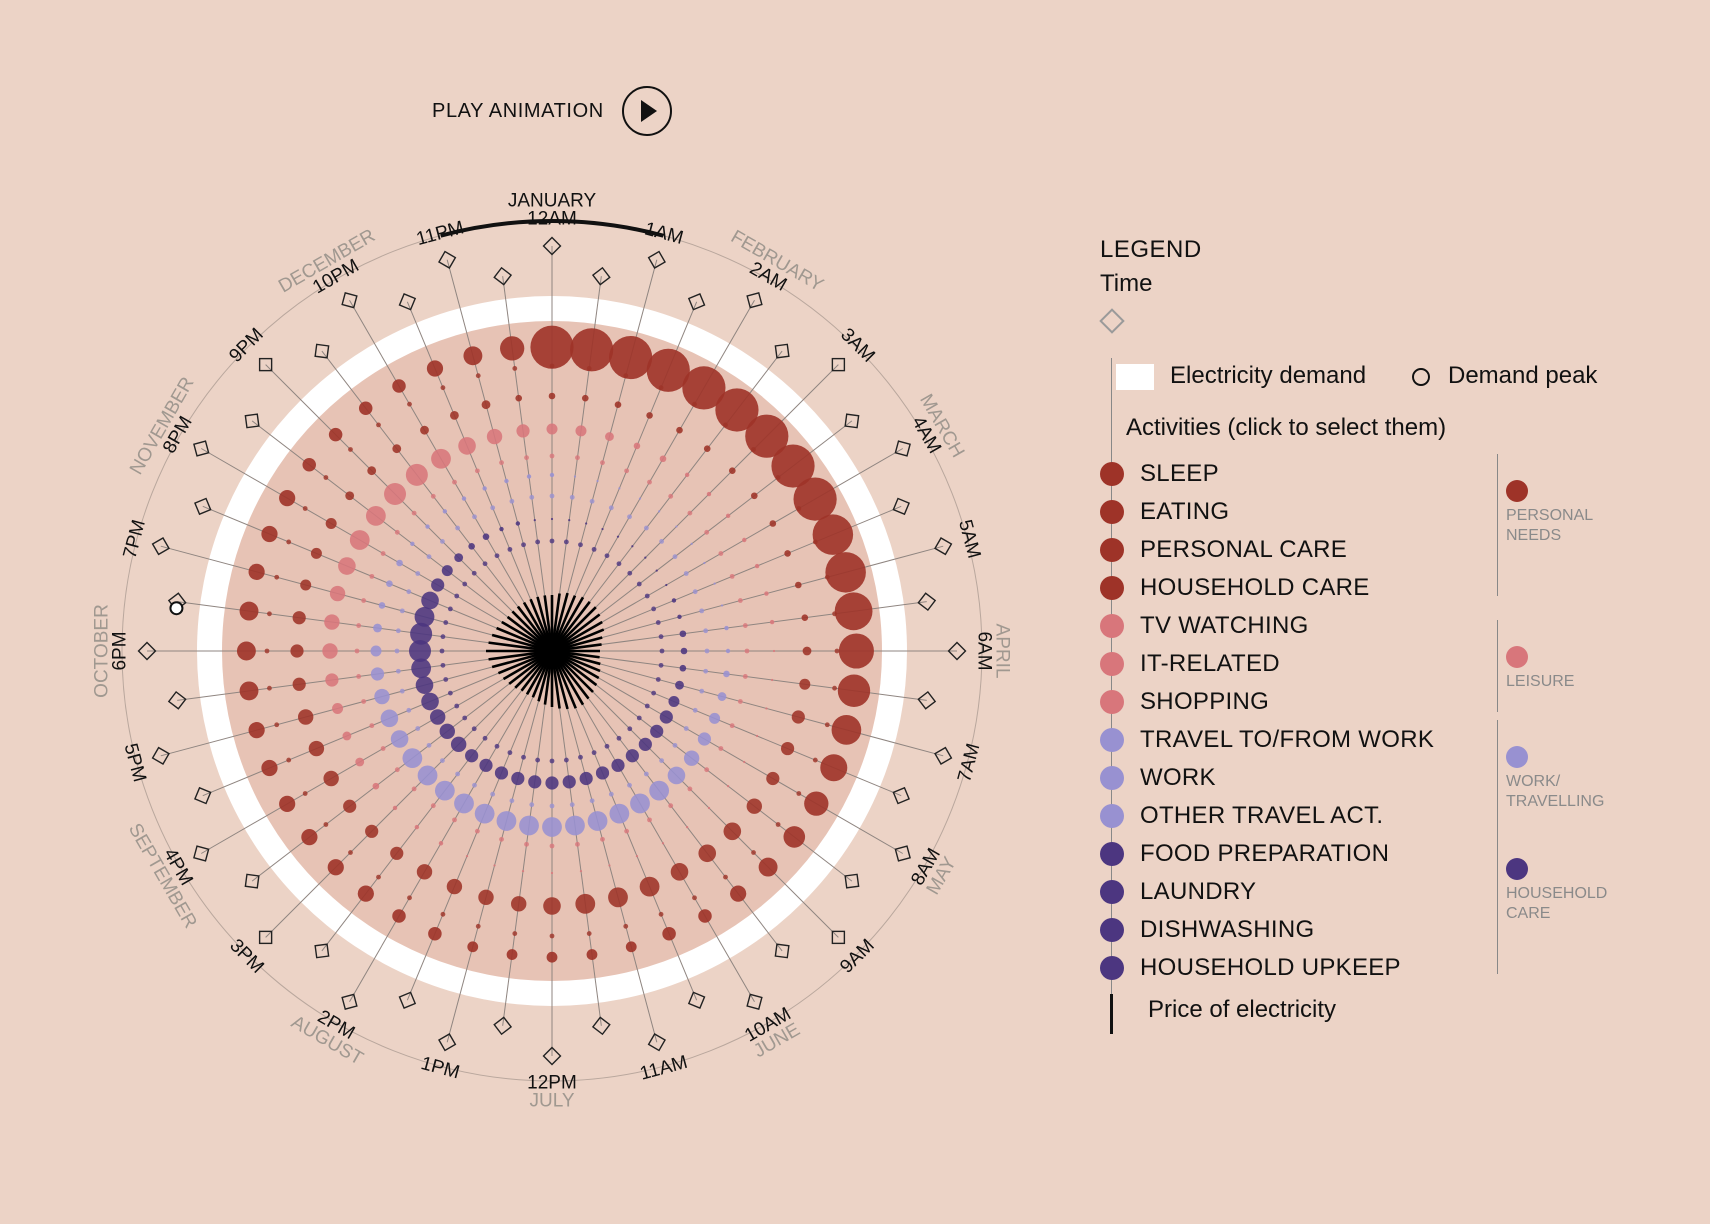 The height and width of the screenshot is (1224, 1710). I want to click on group-label: TRAVELLING, so click(1555, 801).